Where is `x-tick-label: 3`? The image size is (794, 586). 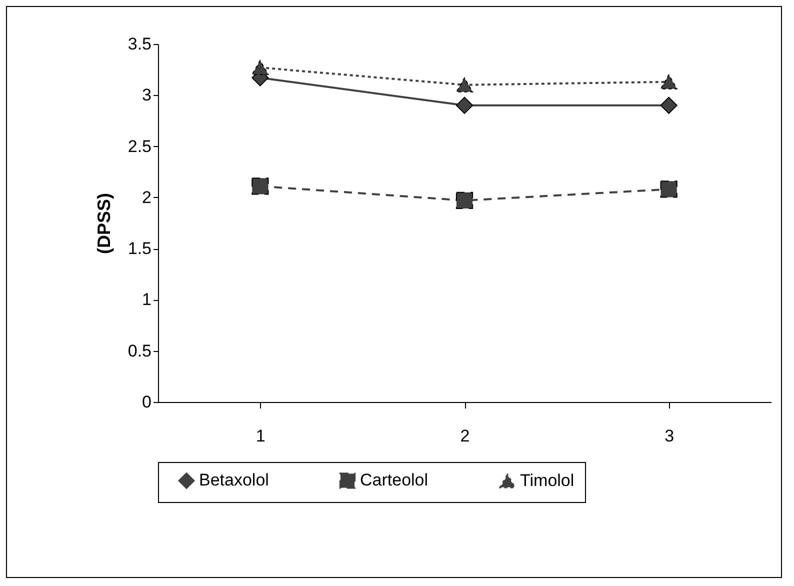
x-tick-label: 3 is located at coordinates (669, 436).